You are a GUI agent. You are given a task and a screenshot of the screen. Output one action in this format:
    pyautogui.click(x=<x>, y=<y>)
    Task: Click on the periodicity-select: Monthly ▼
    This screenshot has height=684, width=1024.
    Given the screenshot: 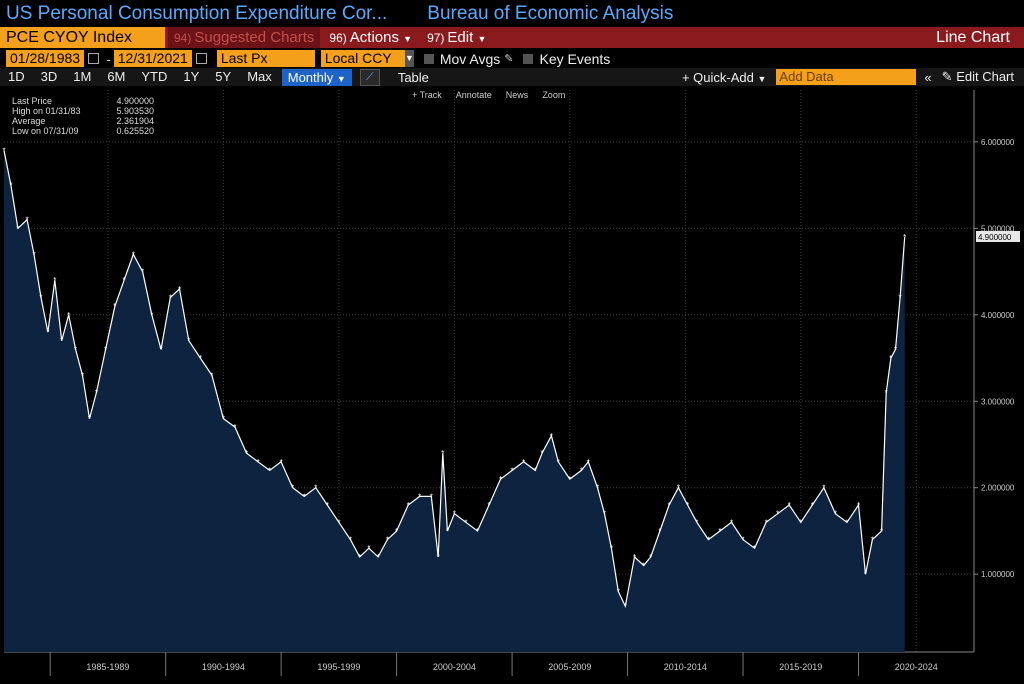 What is the action you would take?
    pyautogui.click(x=316, y=77)
    